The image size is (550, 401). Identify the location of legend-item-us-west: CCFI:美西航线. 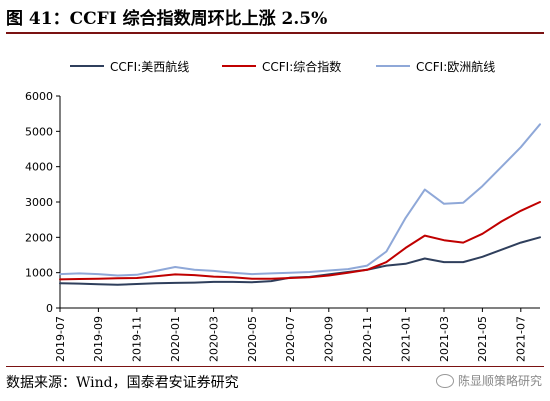
(129, 66).